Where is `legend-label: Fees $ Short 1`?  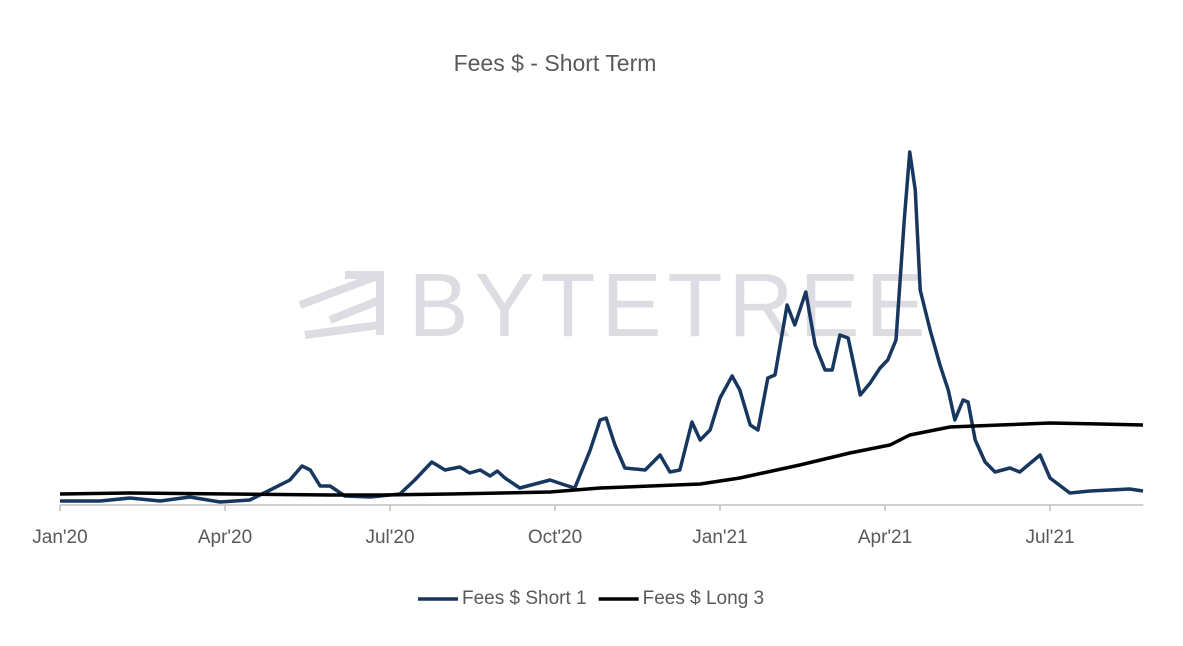
legend-label: Fees $ Short 1 is located at coordinates (524, 598).